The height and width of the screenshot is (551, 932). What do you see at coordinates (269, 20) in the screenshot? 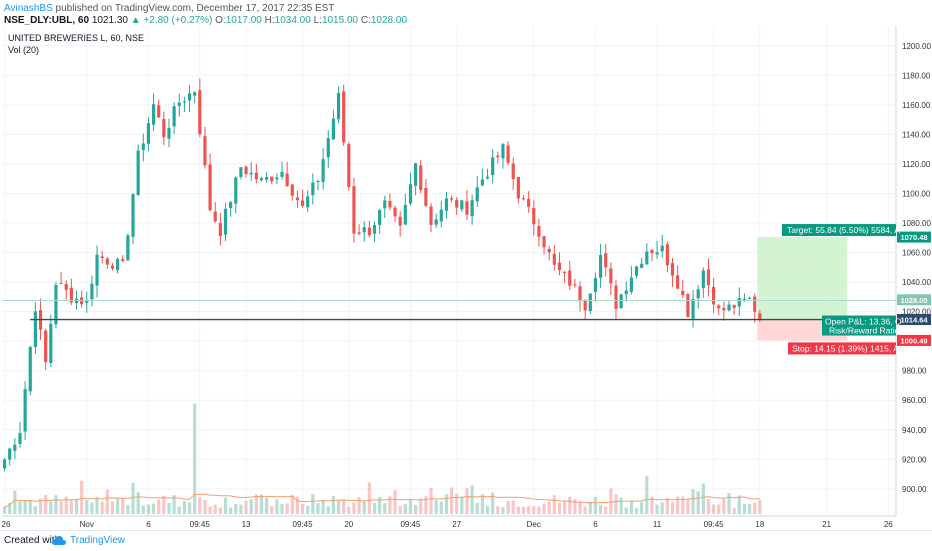
I see `high-label: H:` at bounding box center [269, 20].